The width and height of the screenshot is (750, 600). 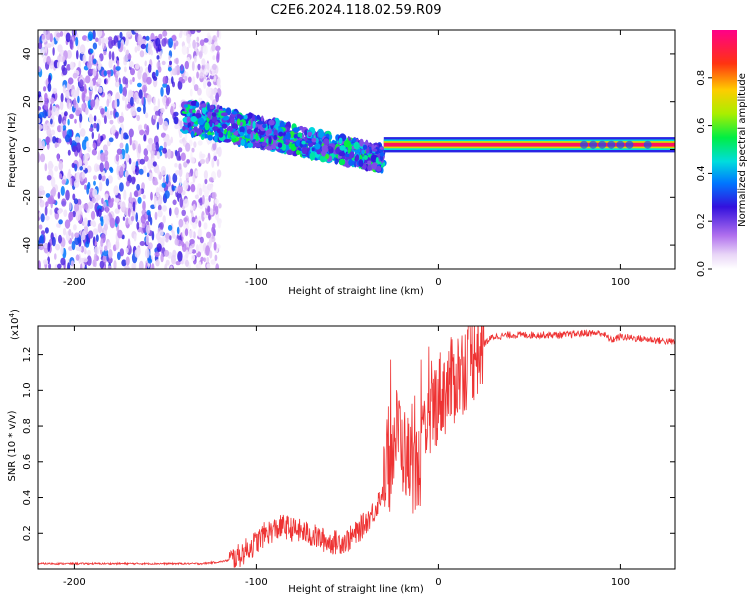 What do you see at coordinates (74, 282) in the screenshot?
I see `x-tick-label: -200` at bounding box center [74, 282].